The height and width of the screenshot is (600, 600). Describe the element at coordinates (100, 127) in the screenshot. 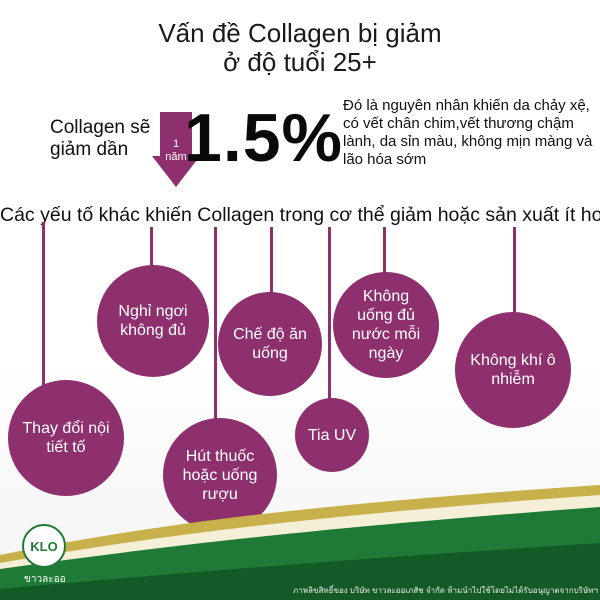

I see `lead-text-line-1: Collagen sẽ` at that location.